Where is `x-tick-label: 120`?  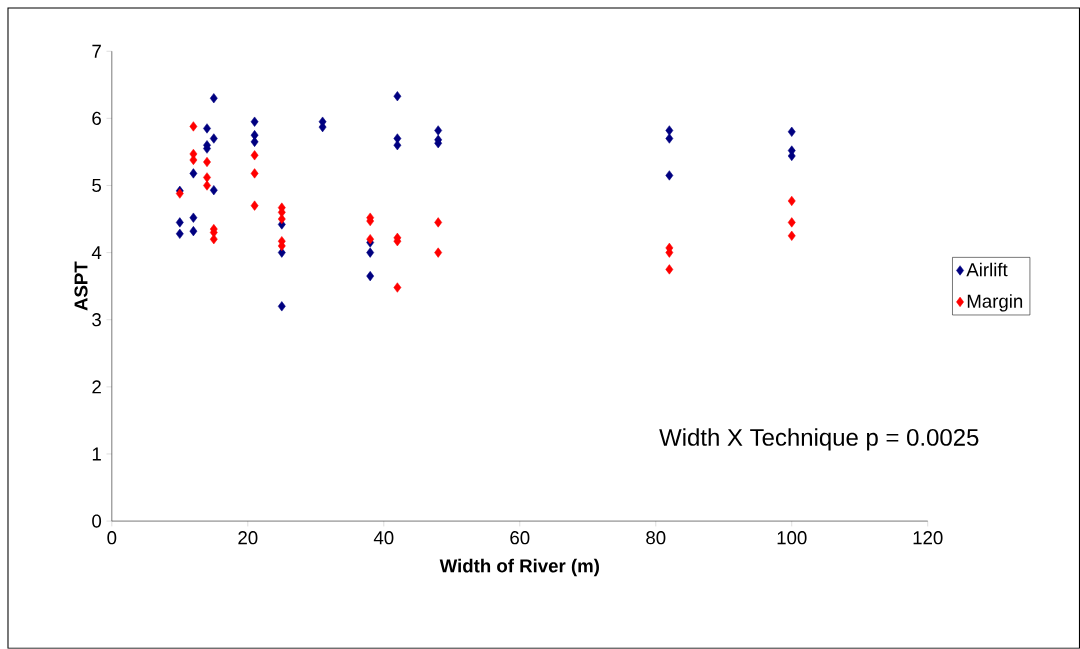 x-tick-label: 120 is located at coordinates (928, 538).